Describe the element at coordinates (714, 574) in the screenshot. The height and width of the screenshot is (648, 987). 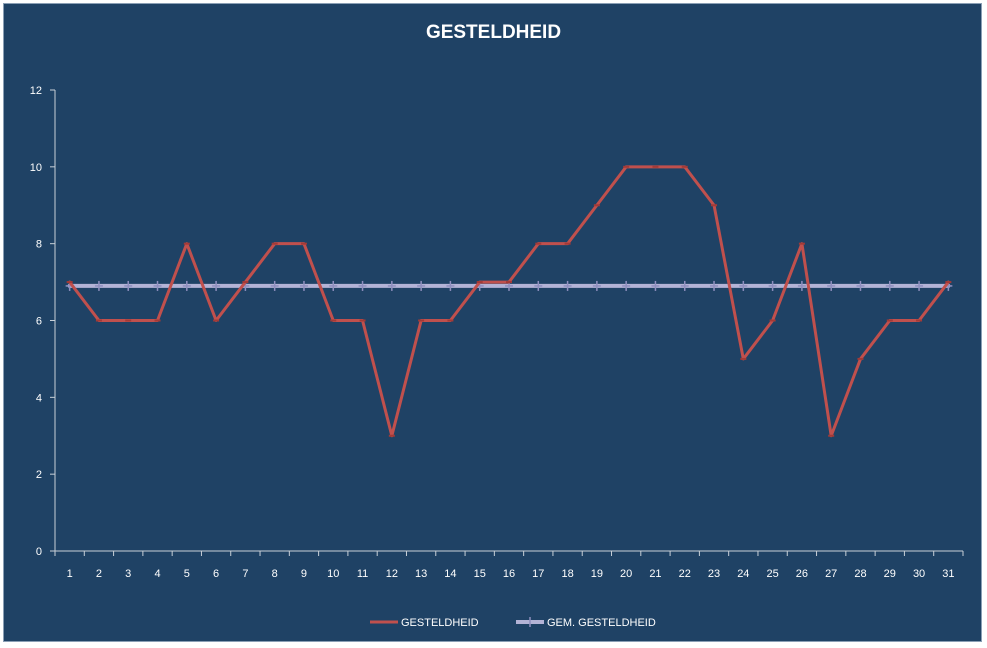
I see `x-tick-label: 23` at that location.